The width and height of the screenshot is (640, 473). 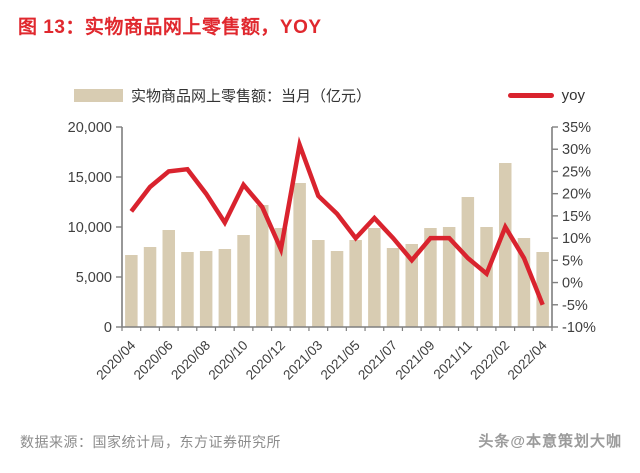 I want to click on right-axis-label: 15%, so click(x=576, y=217).